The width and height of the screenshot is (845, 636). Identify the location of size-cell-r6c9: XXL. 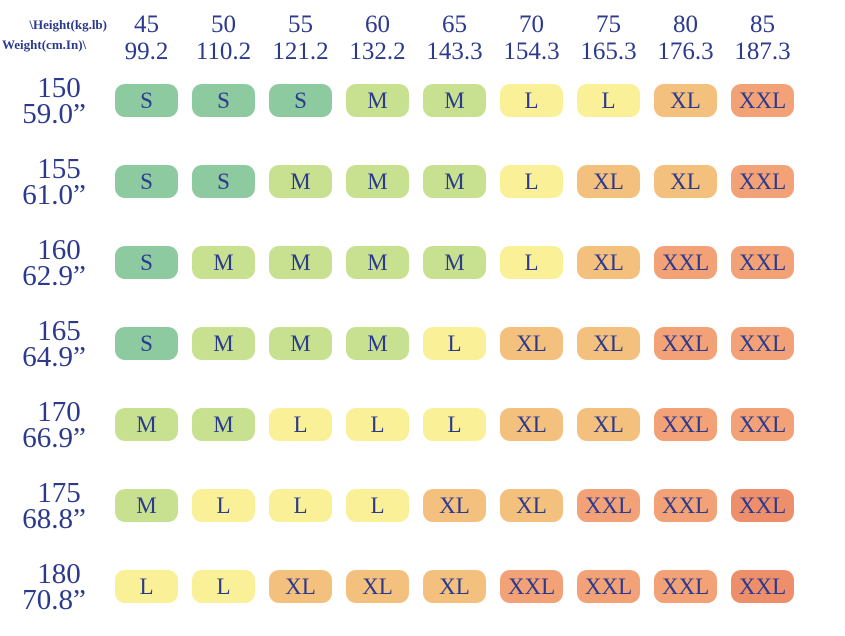
(762, 505).